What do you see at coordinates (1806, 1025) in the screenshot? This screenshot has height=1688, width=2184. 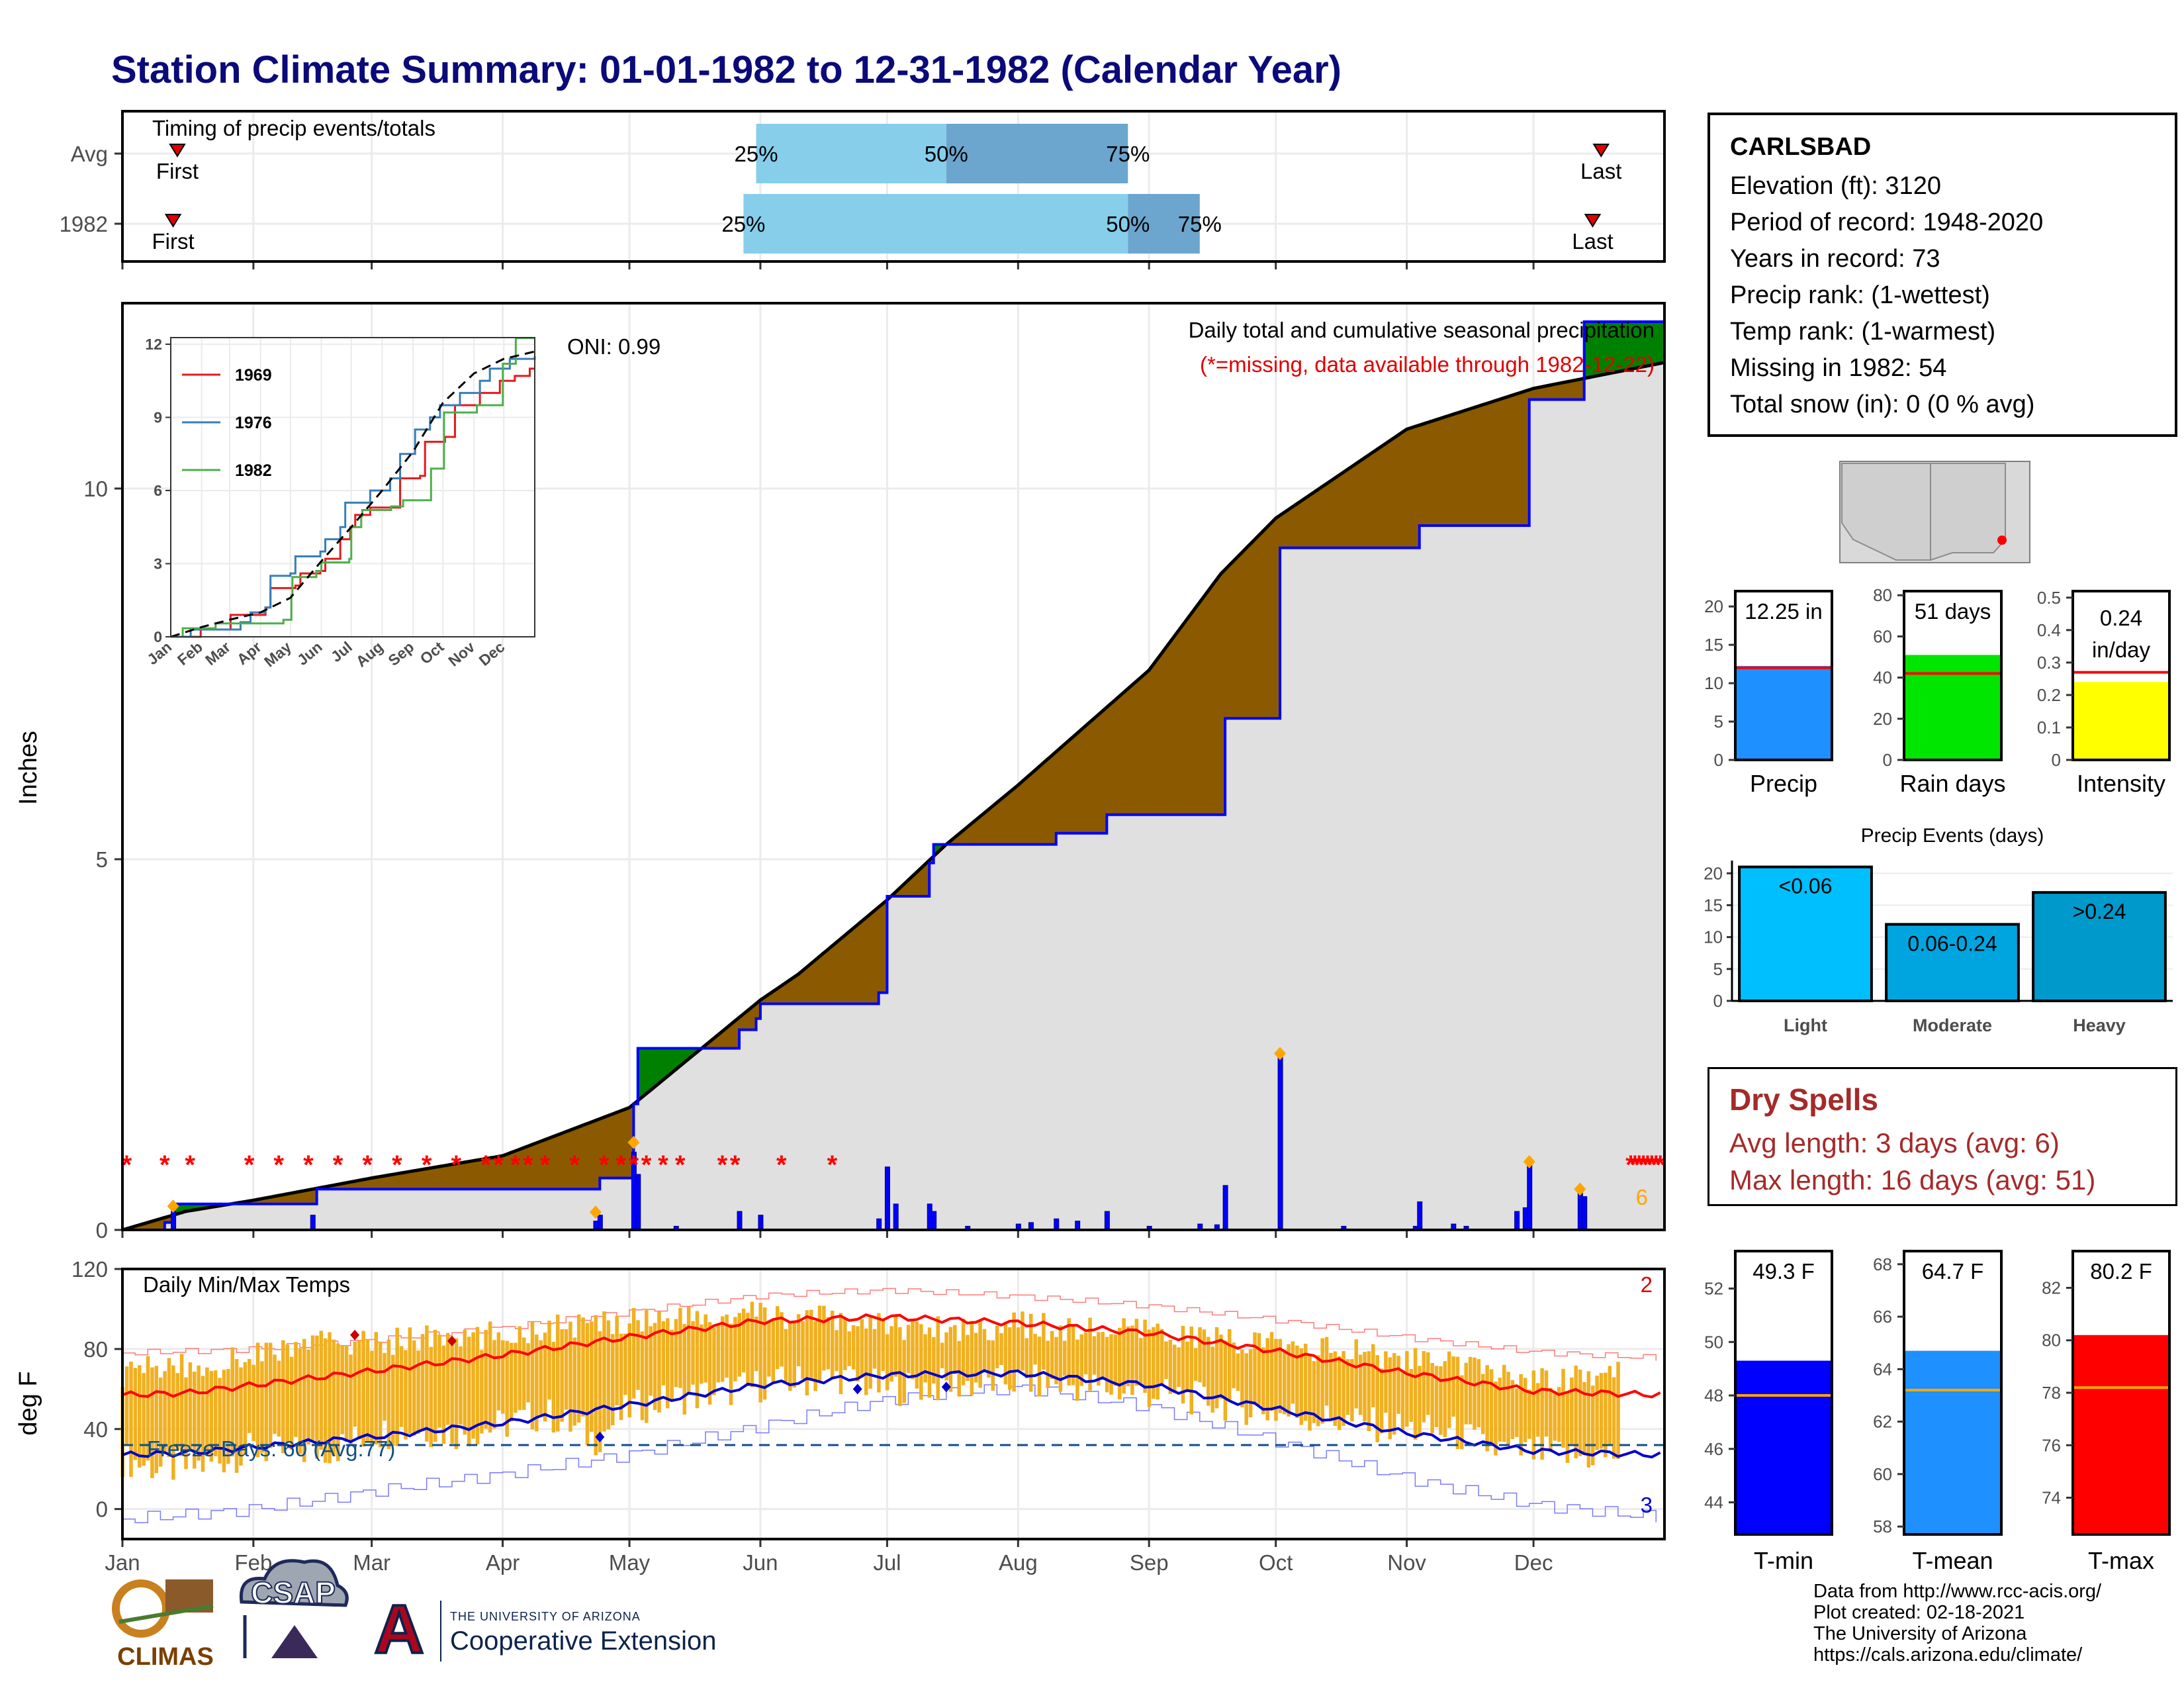 I see `events-category-label: Light` at bounding box center [1806, 1025].